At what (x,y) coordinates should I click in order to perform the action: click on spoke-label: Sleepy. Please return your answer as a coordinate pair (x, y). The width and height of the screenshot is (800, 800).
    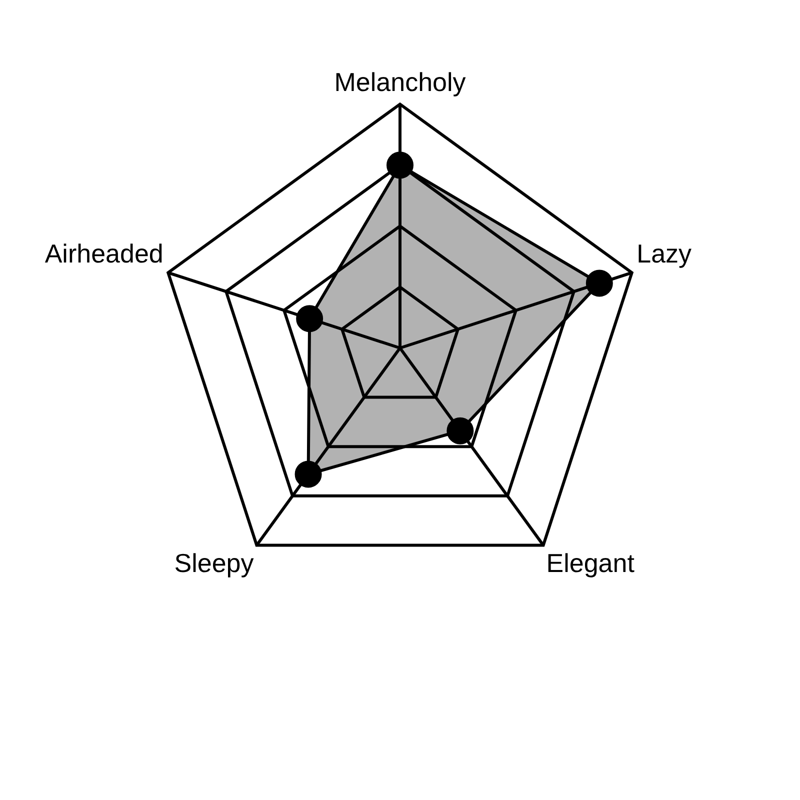
    Looking at the image, I should click on (214, 563).